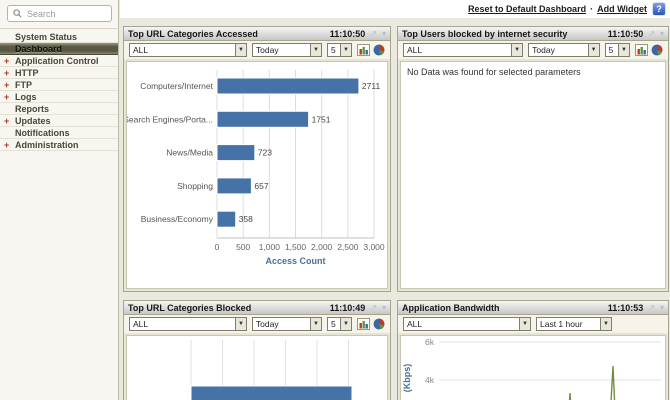 The width and height of the screenshot is (670, 400). Describe the element at coordinates (374, 247) in the screenshot. I see `x-tick-label: 3,000` at that location.